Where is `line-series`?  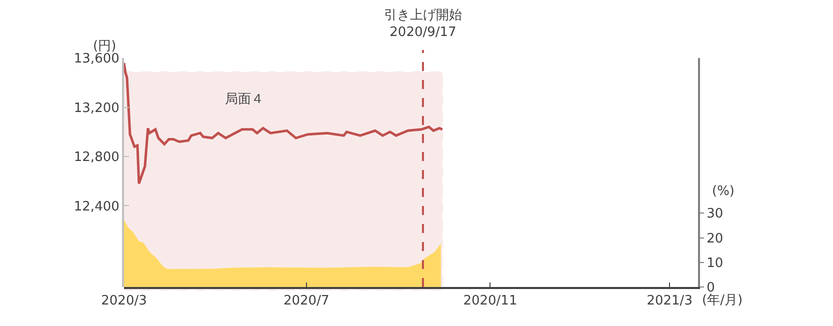
line-series is located at coordinates (284, 123).